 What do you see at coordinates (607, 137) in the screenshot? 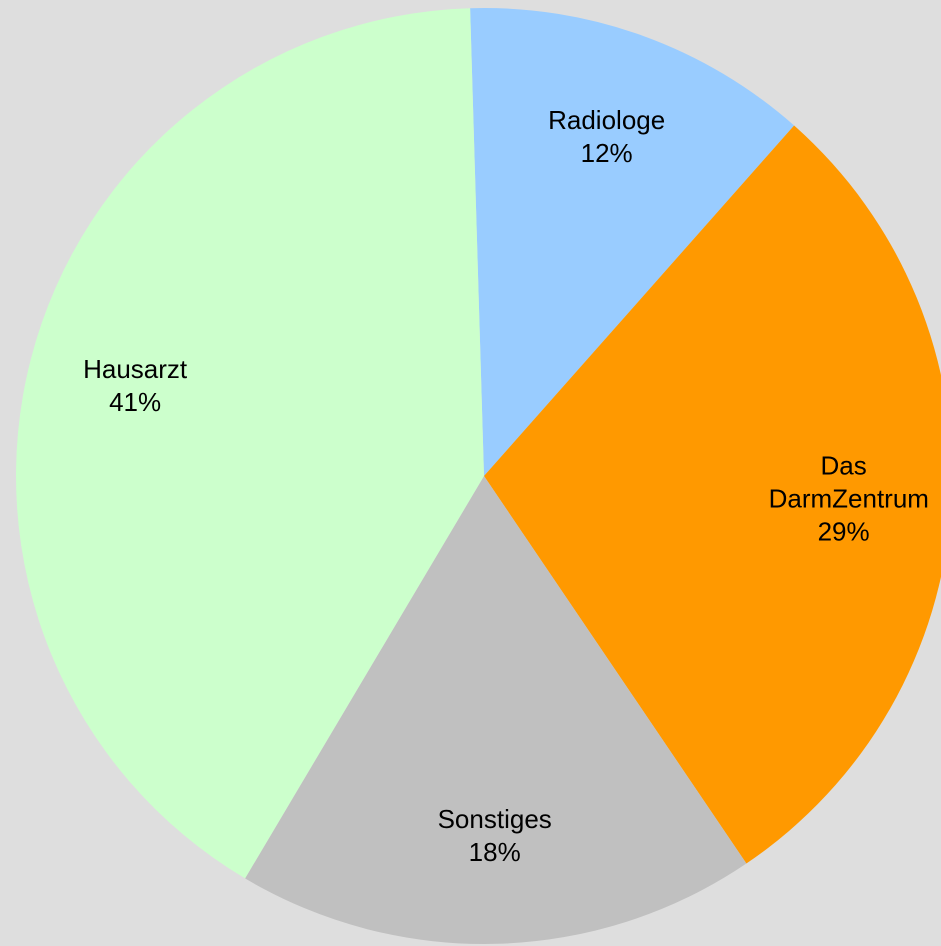
I see `slice-label: Radiologe 12%` at bounding box center [607, 137].